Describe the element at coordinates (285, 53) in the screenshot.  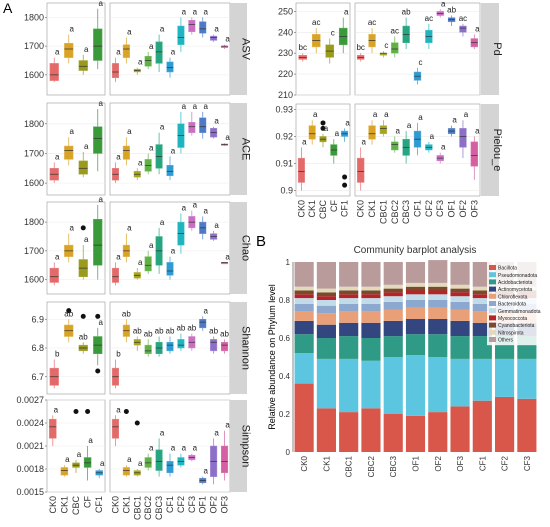
I see `y-tick-label: 230` at that location.